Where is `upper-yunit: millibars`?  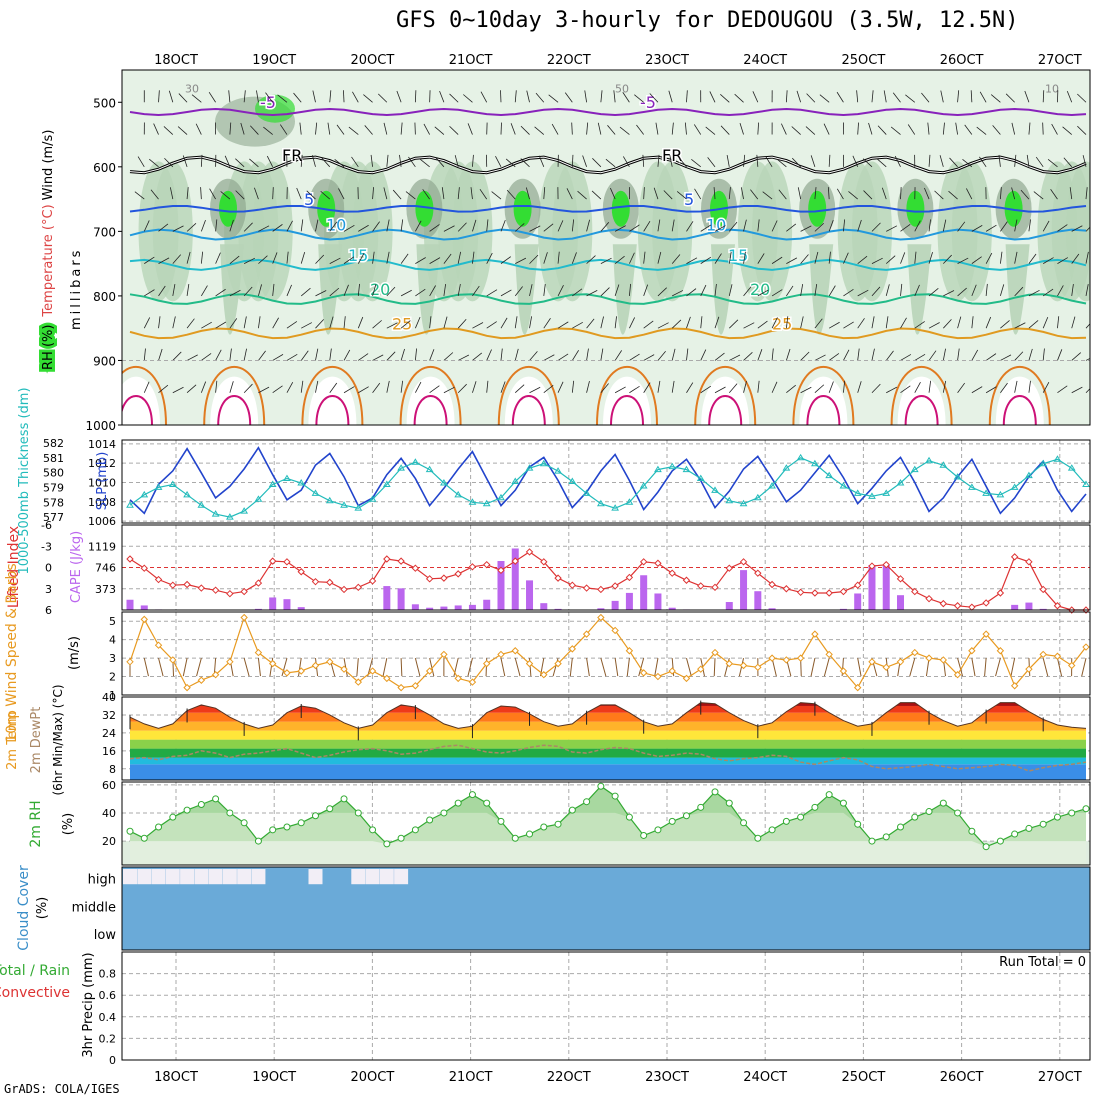 upper-yunit: millibars is located at coordinates (76, 289).